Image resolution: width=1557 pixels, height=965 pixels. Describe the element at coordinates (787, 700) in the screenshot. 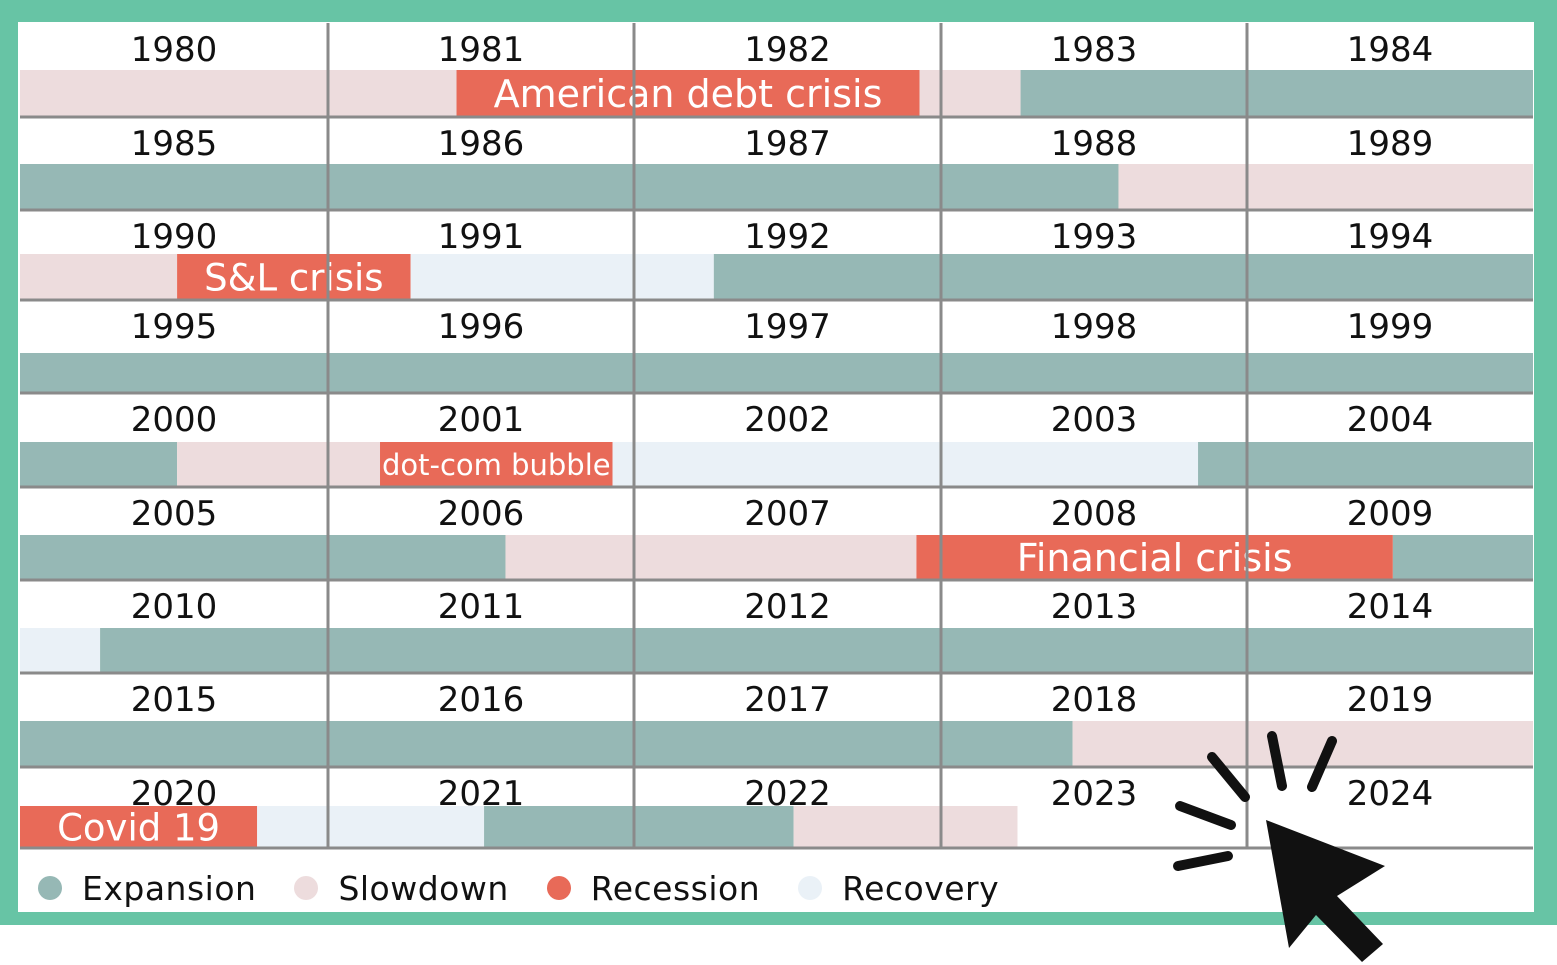

I see `year-label: 2017` at that location.